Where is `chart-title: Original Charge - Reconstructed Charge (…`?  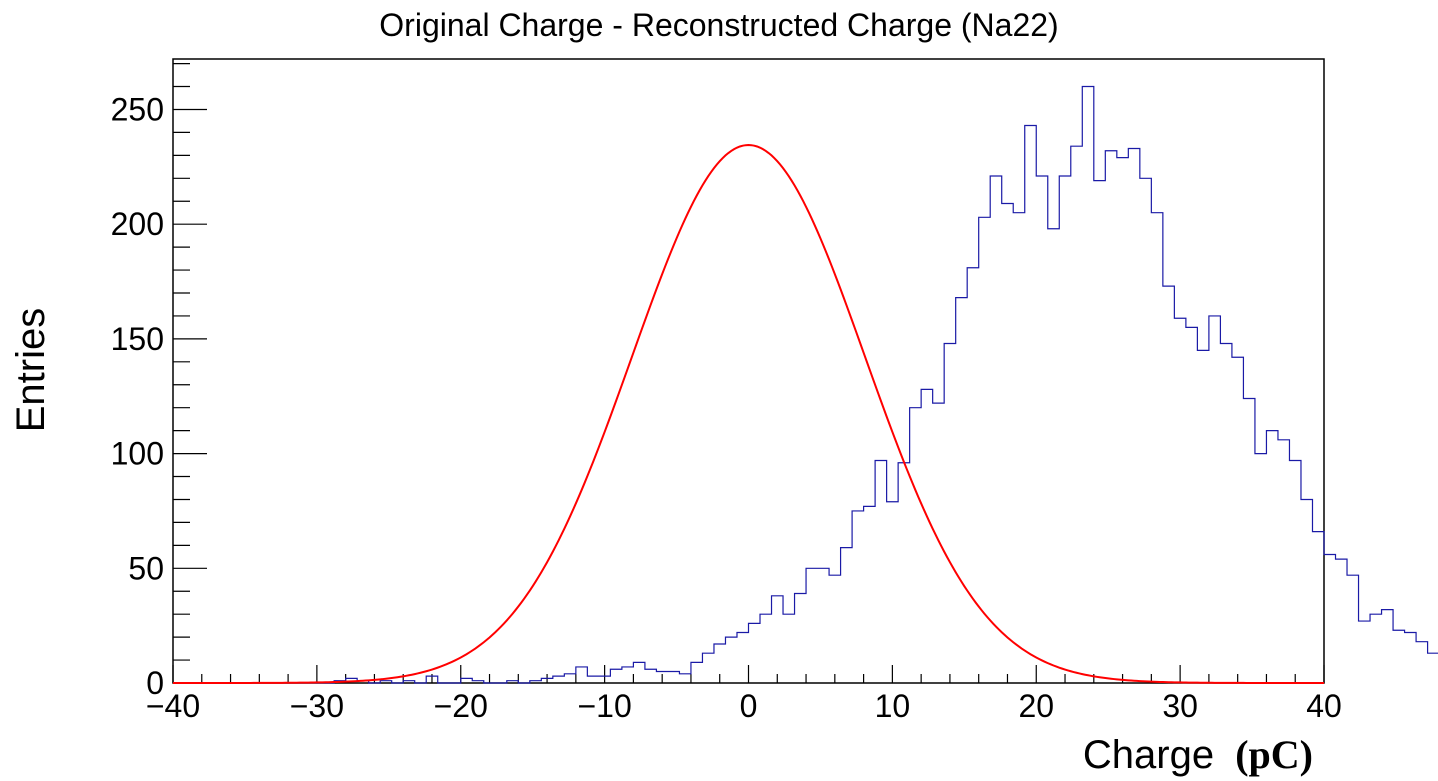 chart-title: Original Charge - Reconstructed Charge (… is located at coordinates (718, 25).